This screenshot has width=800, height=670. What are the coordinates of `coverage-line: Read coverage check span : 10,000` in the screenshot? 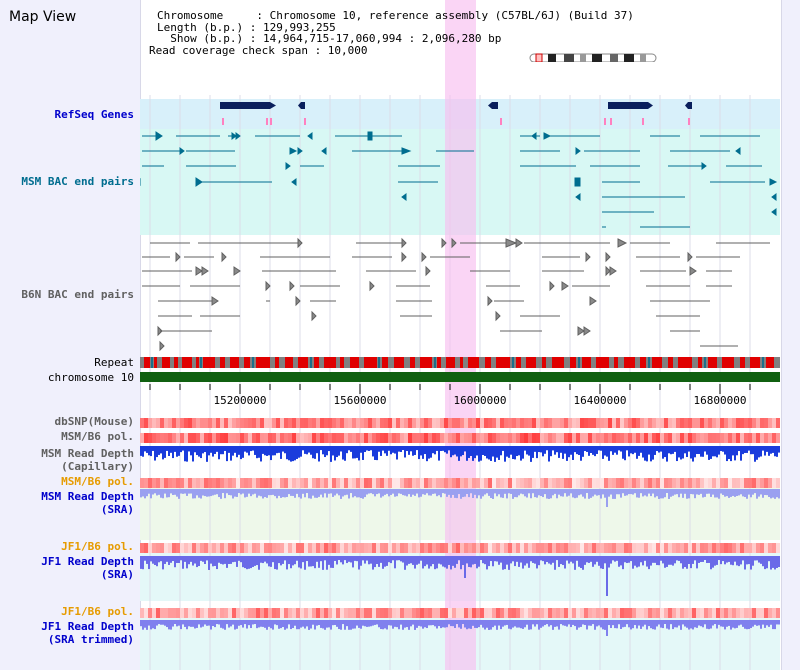 It's located at (258, 50).